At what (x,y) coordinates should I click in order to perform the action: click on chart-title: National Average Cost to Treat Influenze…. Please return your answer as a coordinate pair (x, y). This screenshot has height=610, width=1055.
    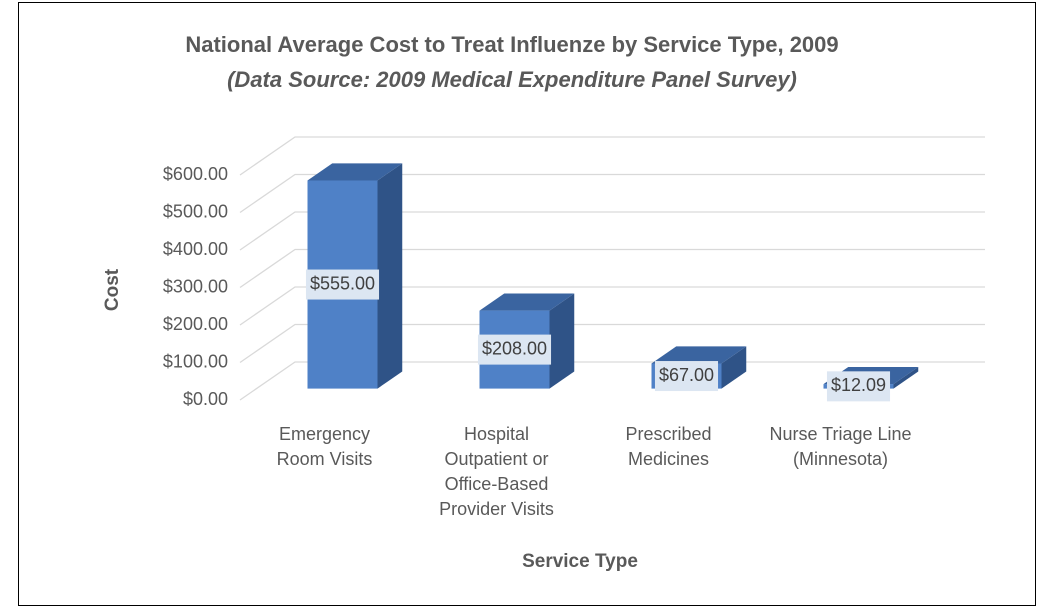
    Looking at the image, I should click on (511, 44).